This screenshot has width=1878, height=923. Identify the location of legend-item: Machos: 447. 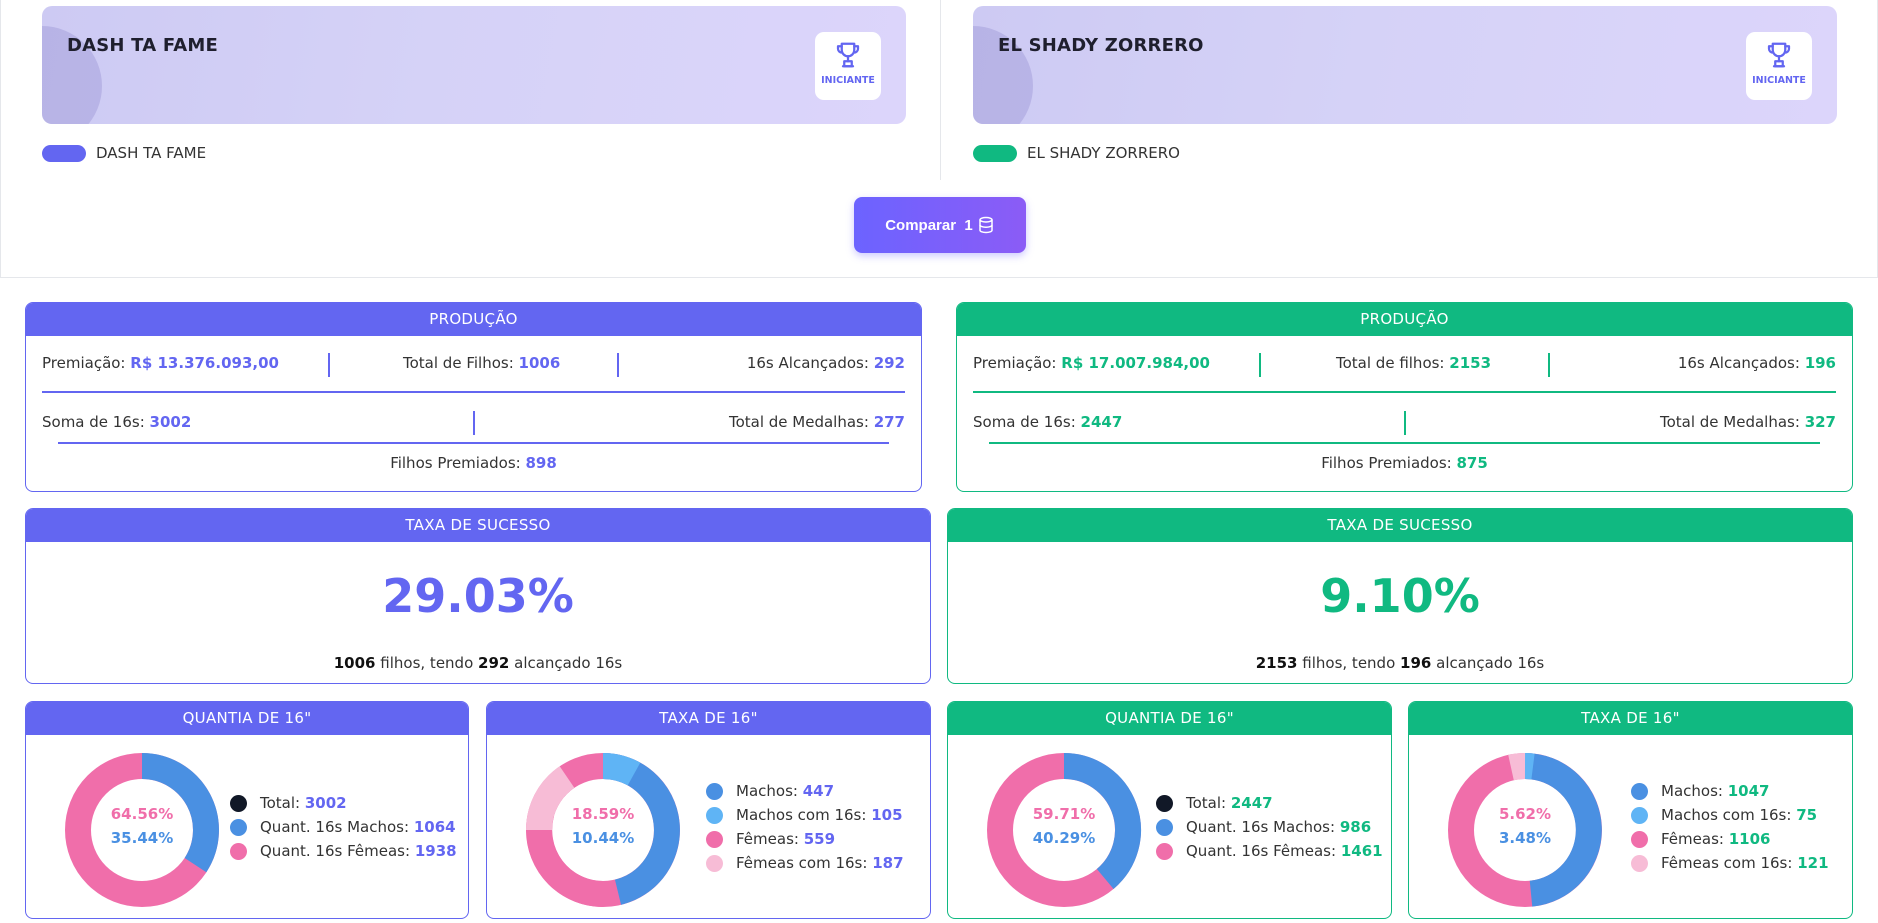
(805, 791).